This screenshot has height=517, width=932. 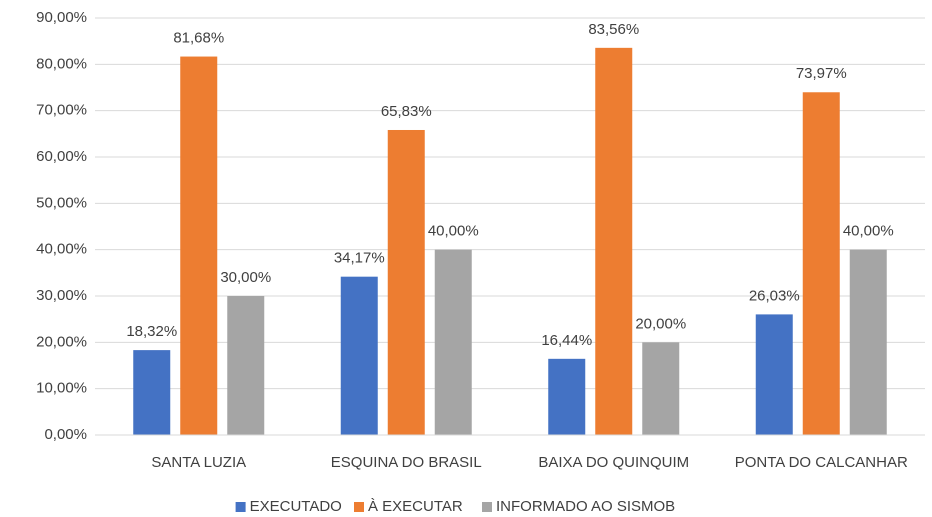 What do you see at coordinates (415, 506) in the screenshot?
I see `legend-label: À EXECUTAR` at bounding box center [415, 506].